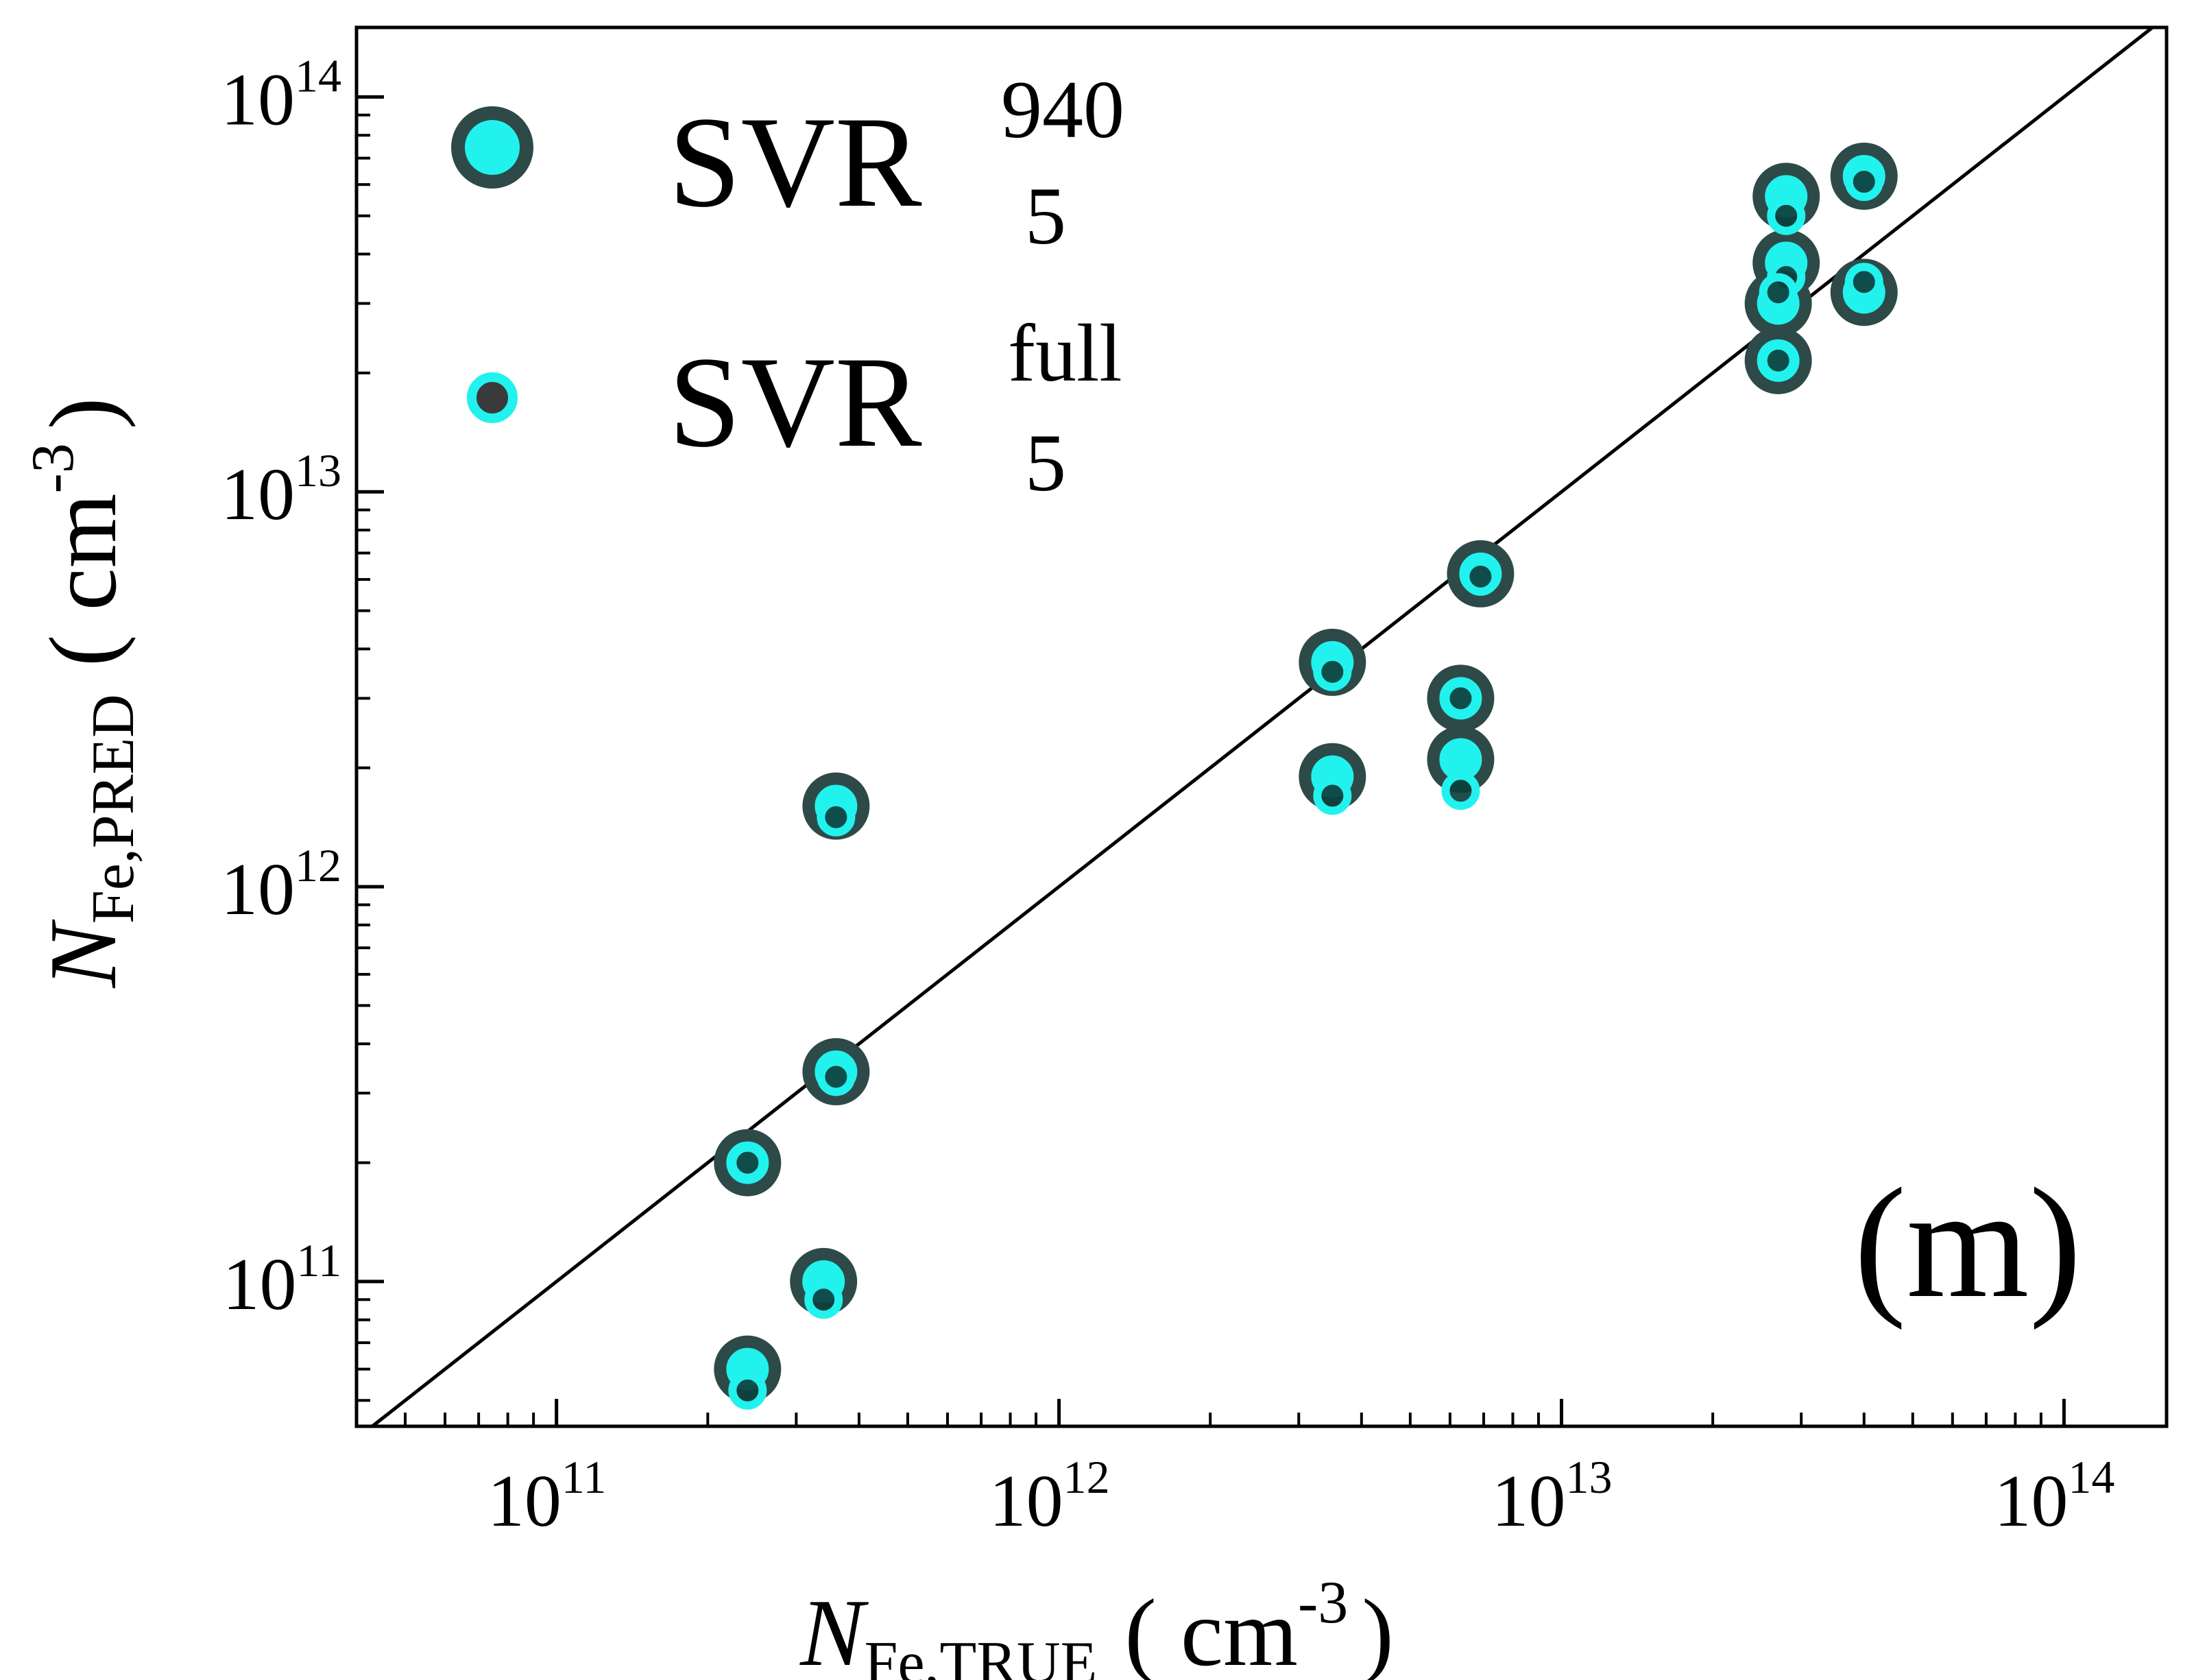 The width and height of the screenshot is (2194, 1680). I want to click on x-axis-label-unit-exp: -3, so click(1323, 1603).